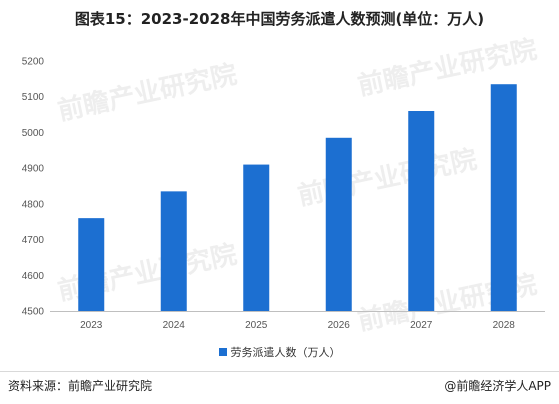  What do you see at coordinates (497, 386) in the screenshot?
I see `brand-credit: @前瞻经济学人APP` at bounding box center [497, 386].